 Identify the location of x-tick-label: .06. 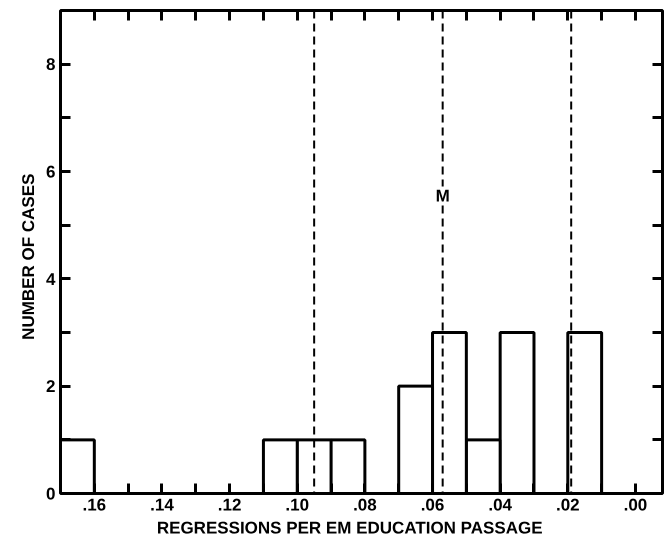
(432, 505).